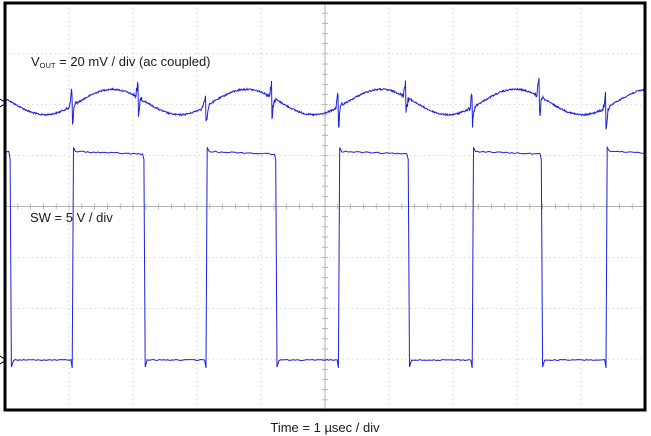 This screenshot has width=651, height=436. What do you see at coordinates (325, 427) in the screenshot?
I see `x-axis-label: Time = 1 µsec / div` at bounding box center [325, 427].